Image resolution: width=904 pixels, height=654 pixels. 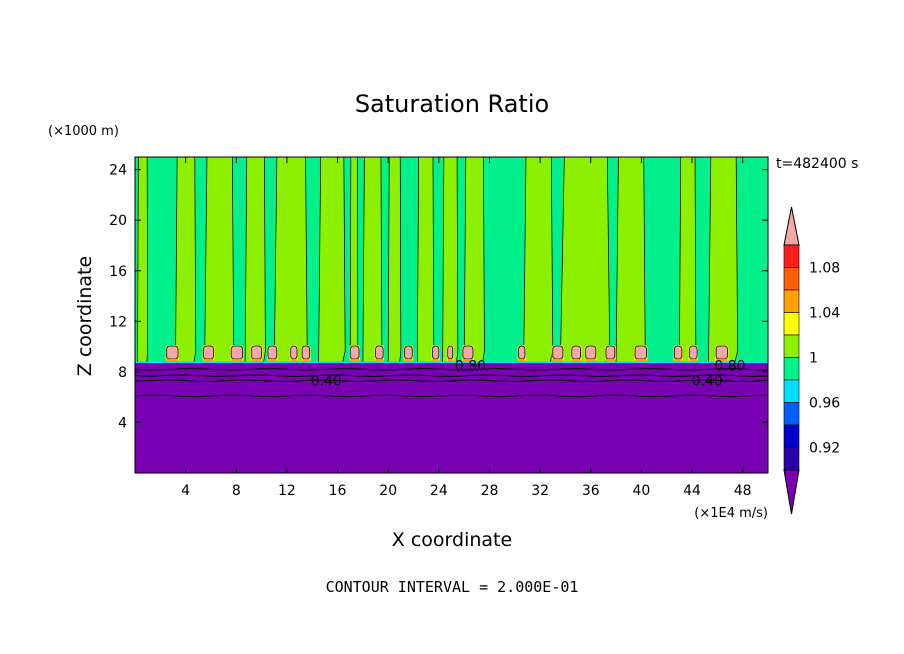 What do you see at coordinates (729, 367) in the screenshot?
I see `contour-label-2: 0.80` at bounding box center [729, 367].